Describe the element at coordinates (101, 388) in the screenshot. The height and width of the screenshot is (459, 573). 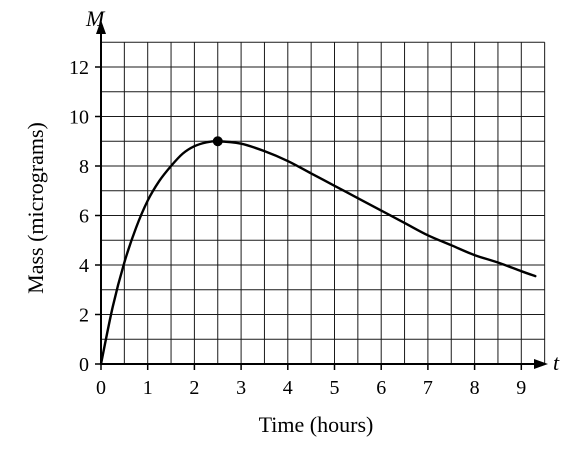
I see `x-tick-label: 0` at that location.